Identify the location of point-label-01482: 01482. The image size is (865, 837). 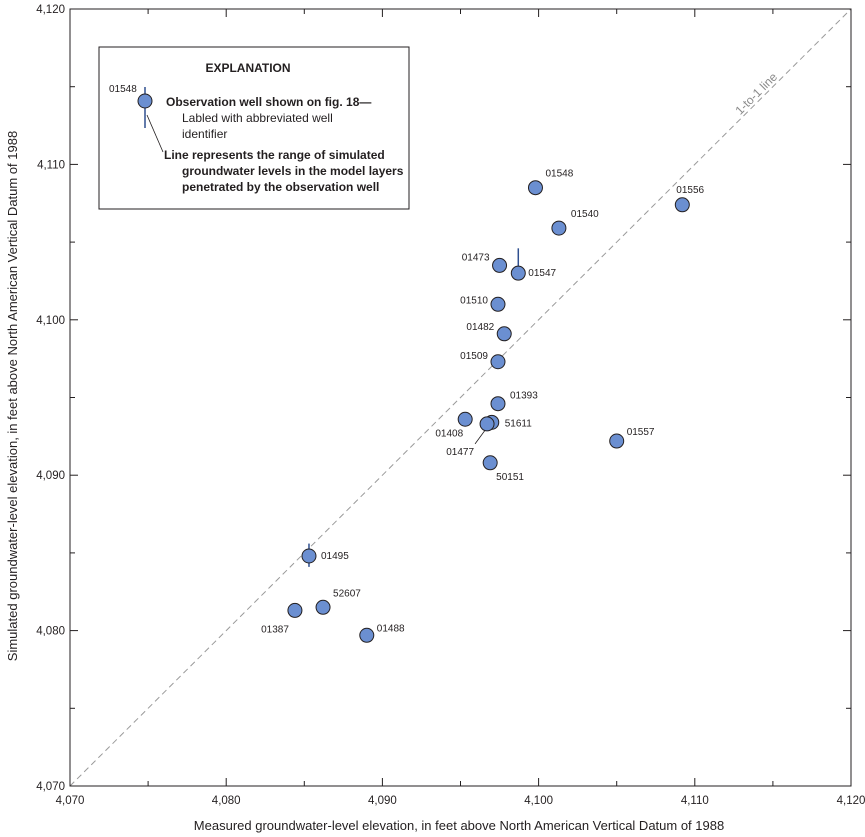
(480, 327).